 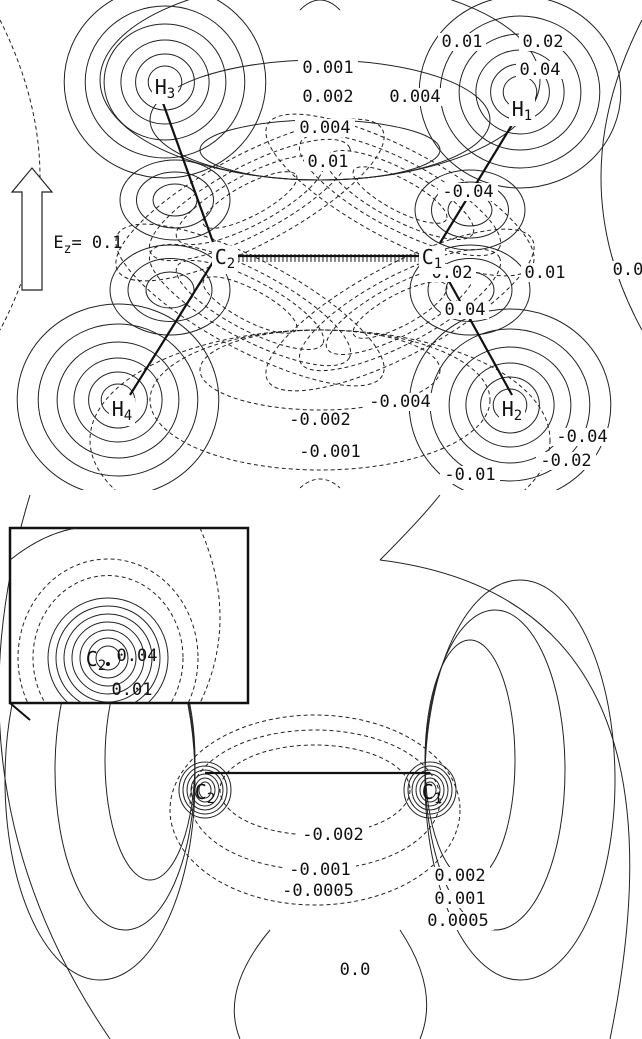 I want to click on contour-label: 0.02, so click(x=543, y=42).